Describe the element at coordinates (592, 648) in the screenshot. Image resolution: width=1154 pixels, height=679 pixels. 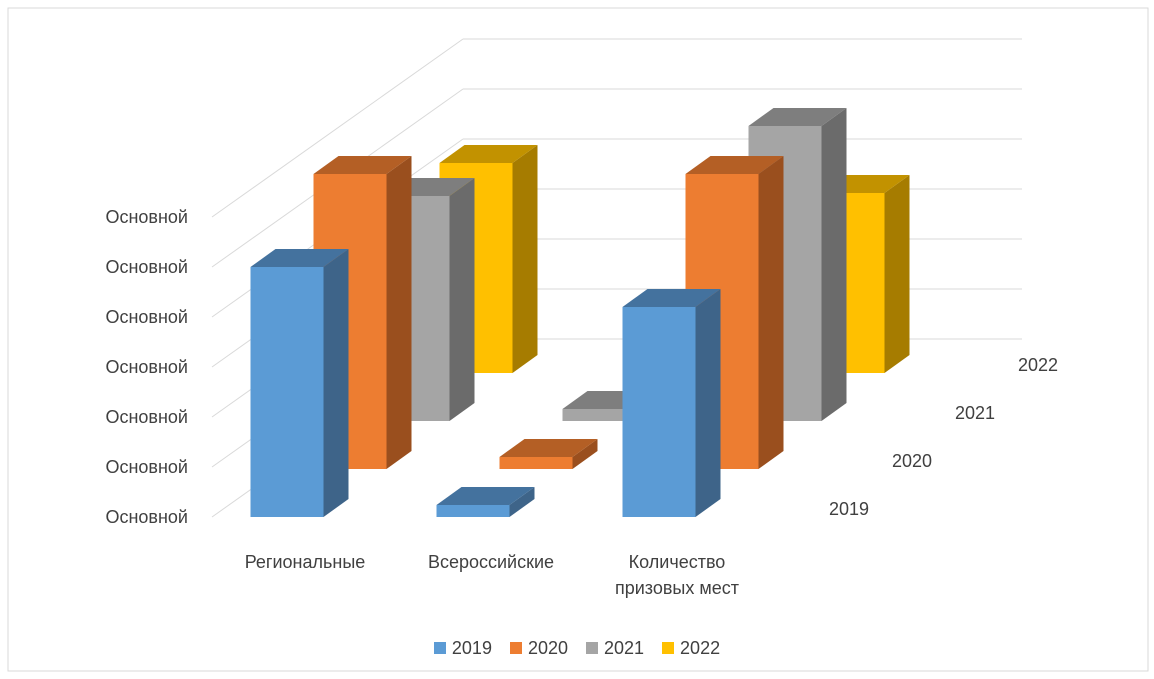
I see `legend-swatch-2021` at that location.